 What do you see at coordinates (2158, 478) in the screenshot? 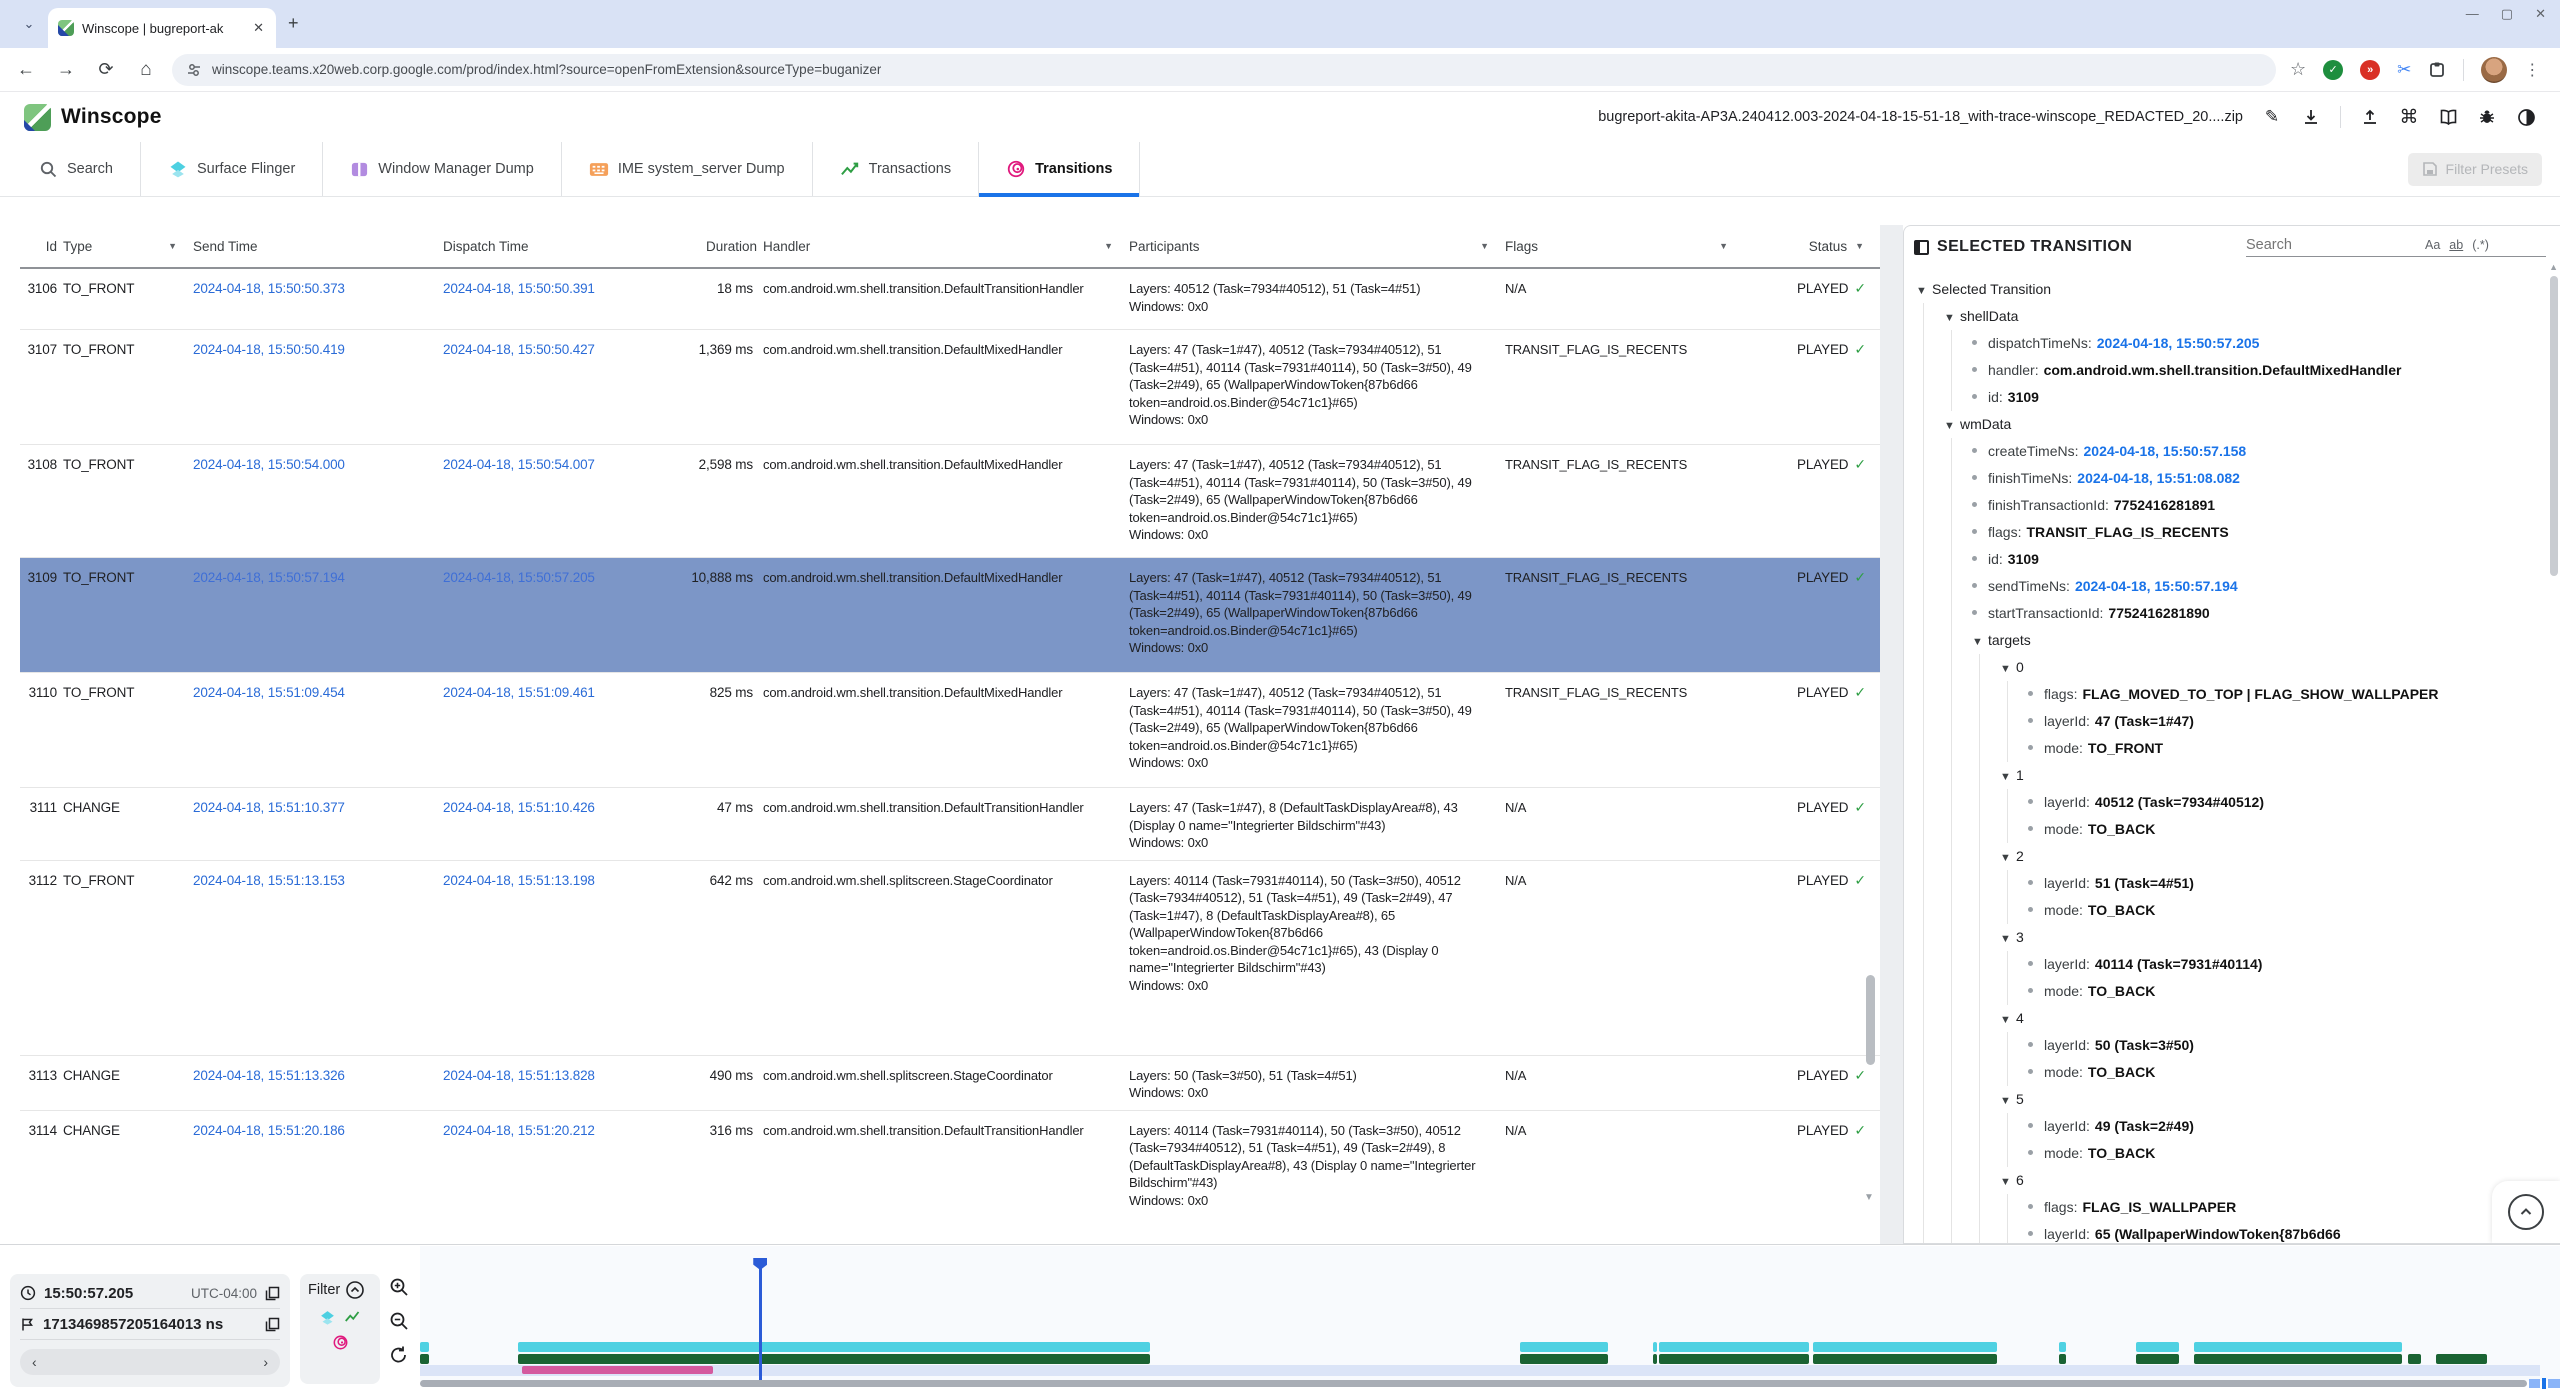
I see `property-value: 2024-04-18, 15:51:08.082` at bounding box center [2158, 478].